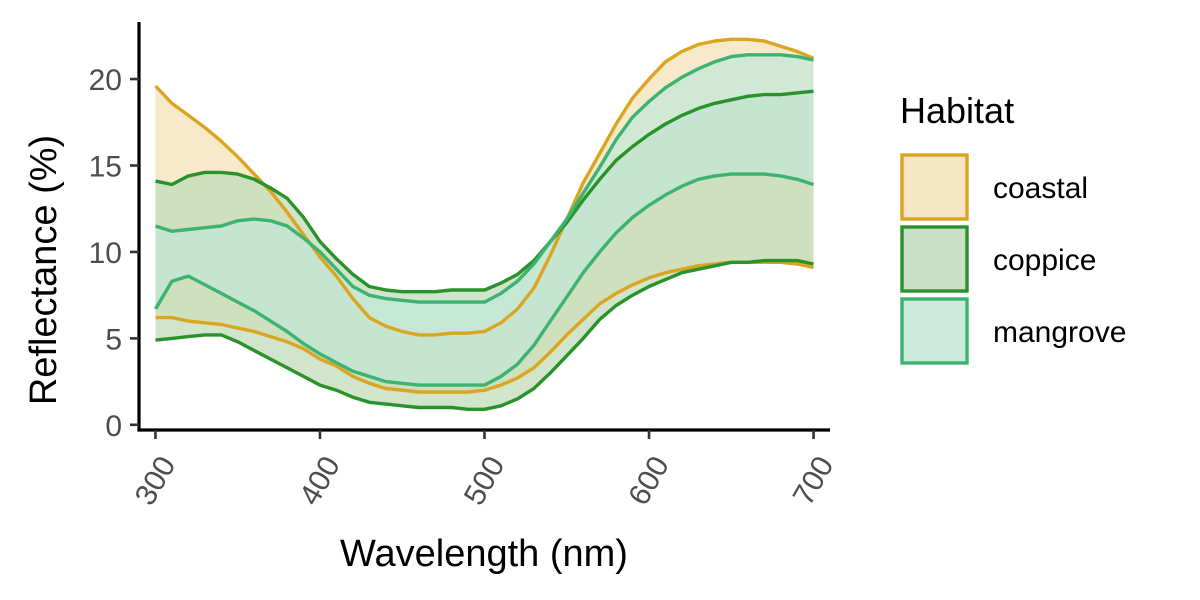 The width and height of the screenshot is (1200, 600). I want to click on y-tick-label: 10, so click(105, 253).